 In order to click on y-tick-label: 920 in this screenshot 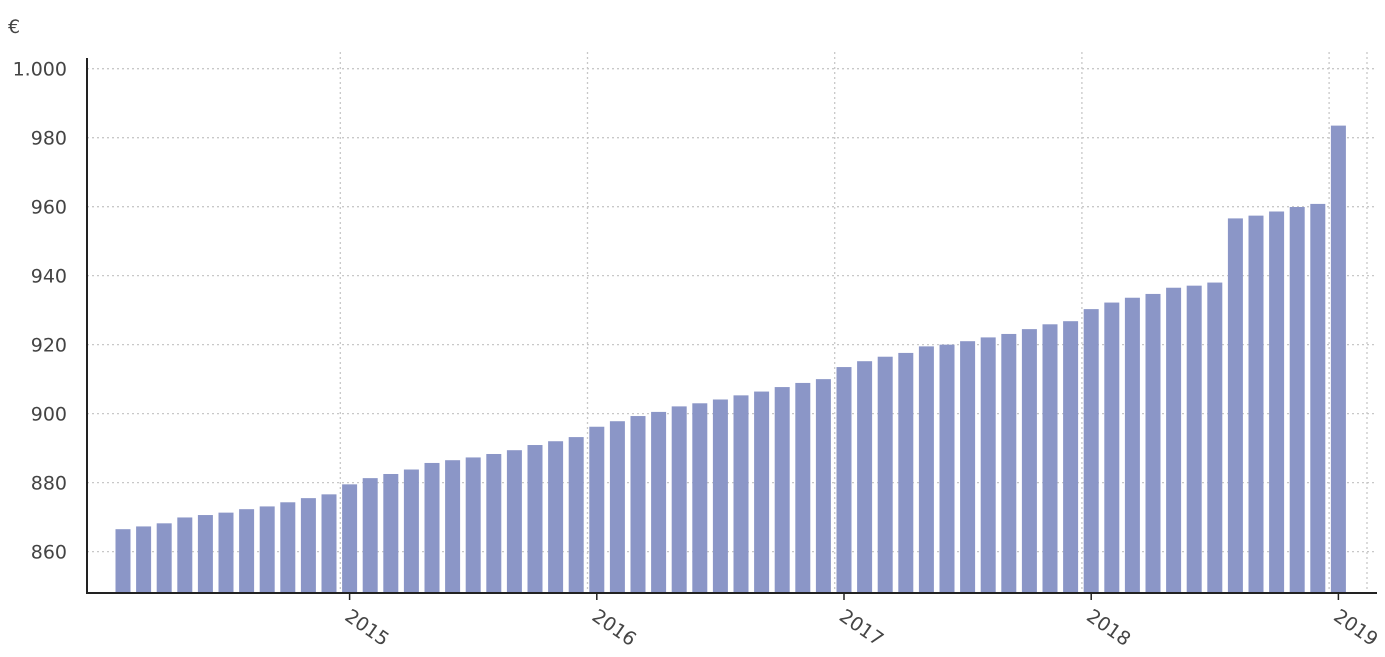, I will do `click(49, 346)`.